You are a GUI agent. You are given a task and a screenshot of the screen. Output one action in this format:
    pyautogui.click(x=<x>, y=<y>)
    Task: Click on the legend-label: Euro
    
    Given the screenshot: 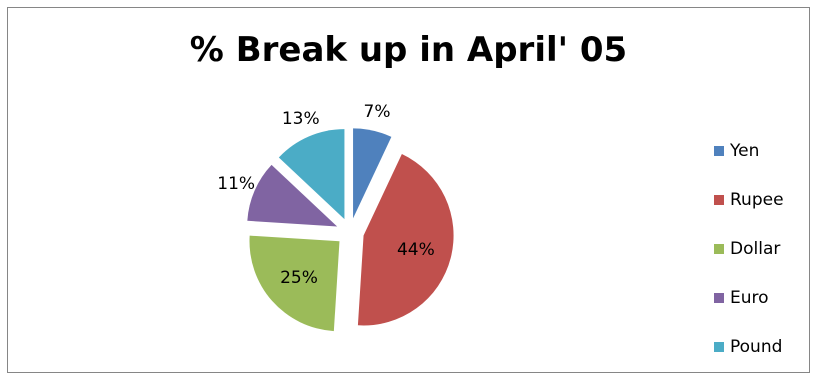 What is the action you would take?
    pyautogui.click(x=749, y=297)
    